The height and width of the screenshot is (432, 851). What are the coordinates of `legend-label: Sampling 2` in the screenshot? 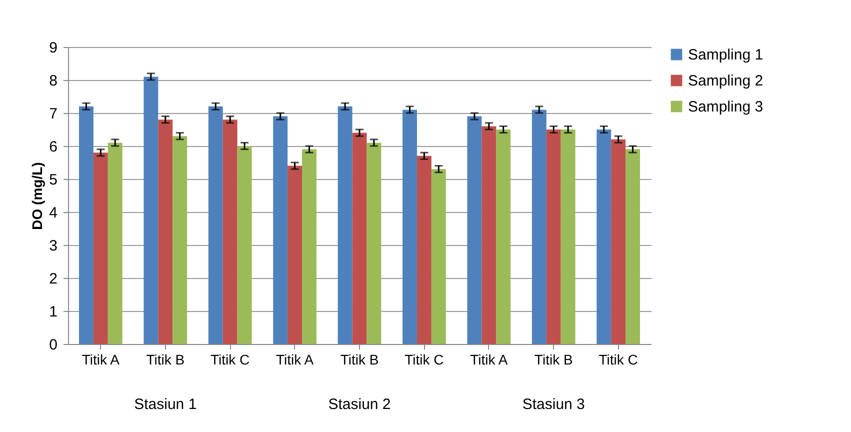 It's located at (726, 81).